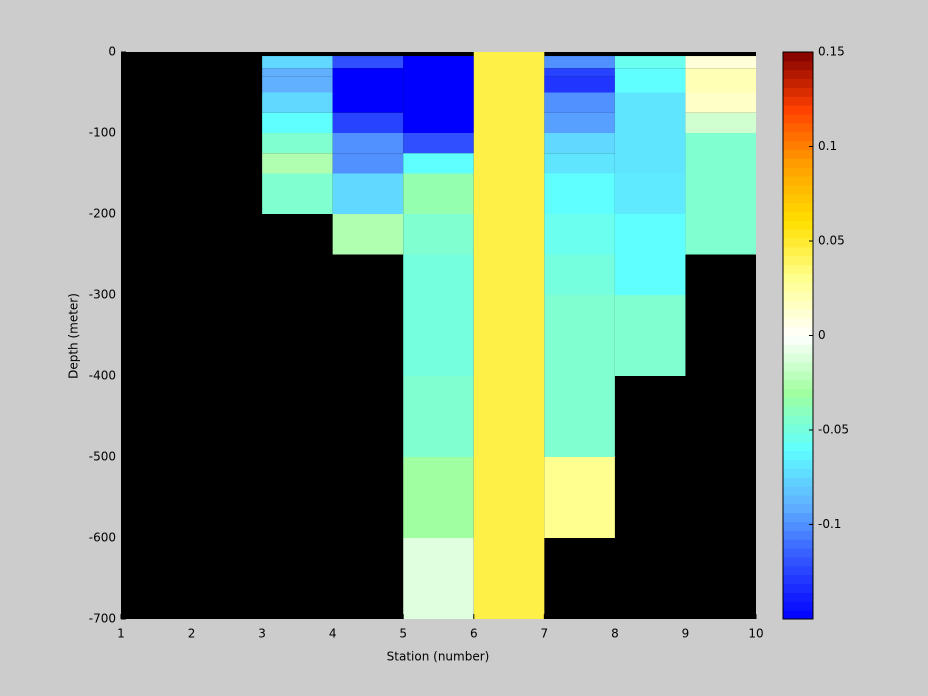 Image resolution: width=928 pixels, height=696 pixels. I want to click on colorbar-tick-label: 0.15, so click(831, 52).